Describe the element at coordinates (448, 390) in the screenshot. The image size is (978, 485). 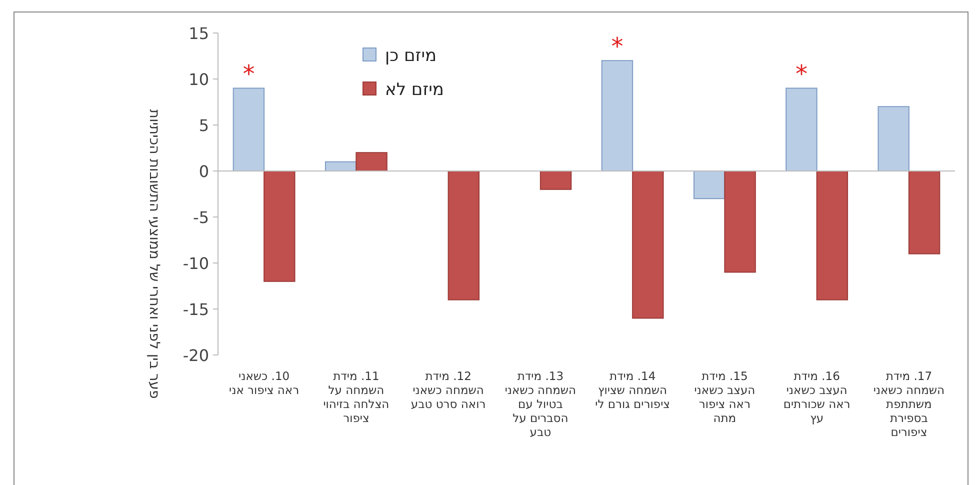
I see `x-tick-label: 12. מידת השמחה כשאני רואה סרט טבע` at that location.